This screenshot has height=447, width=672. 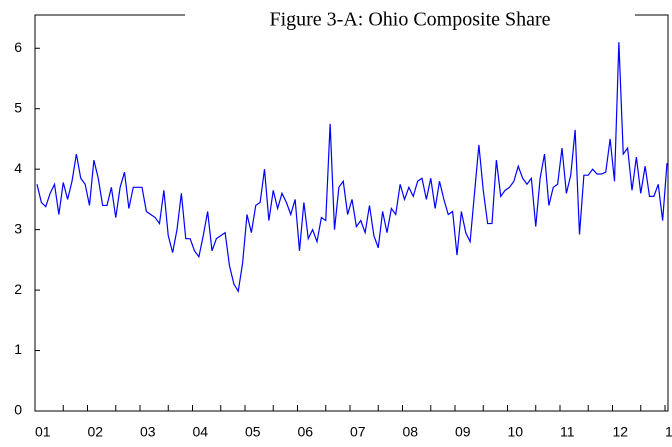 What do you see at coordinates (18, 289) in the screenshot?
I see `y-tick-label: 2` at bounding box center [18, 289].